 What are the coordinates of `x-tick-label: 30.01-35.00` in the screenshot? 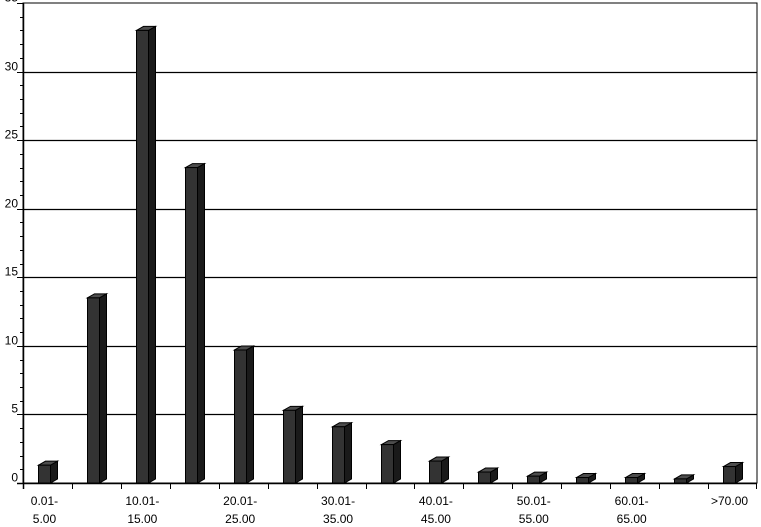 It's located at (338, 510).